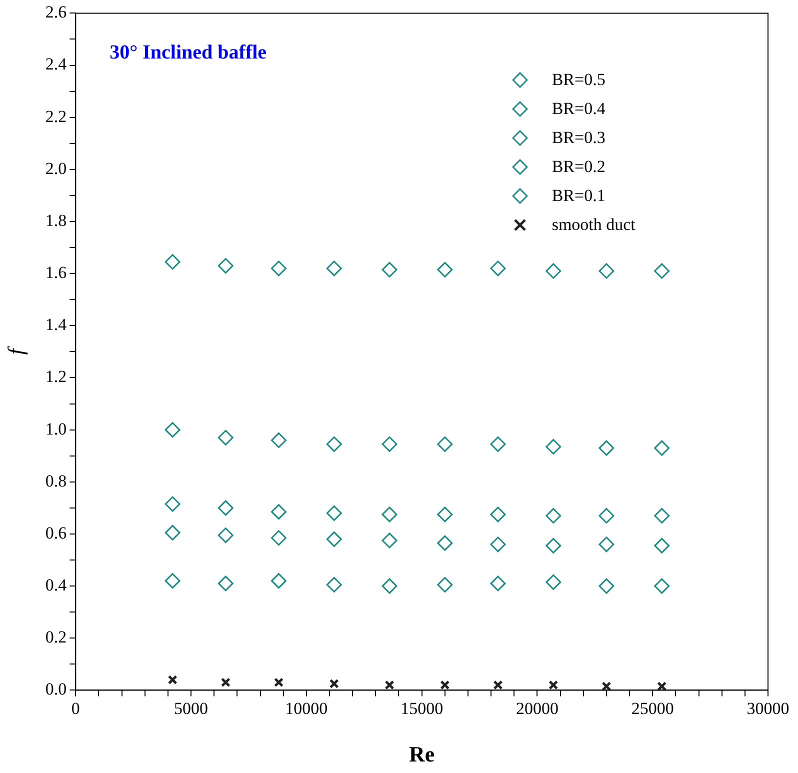 This screenshot has height=773, width=798. Describe the element at coordinates (579, 166) in the screenshot. I see `legend-label: BR=0.2` at that location.